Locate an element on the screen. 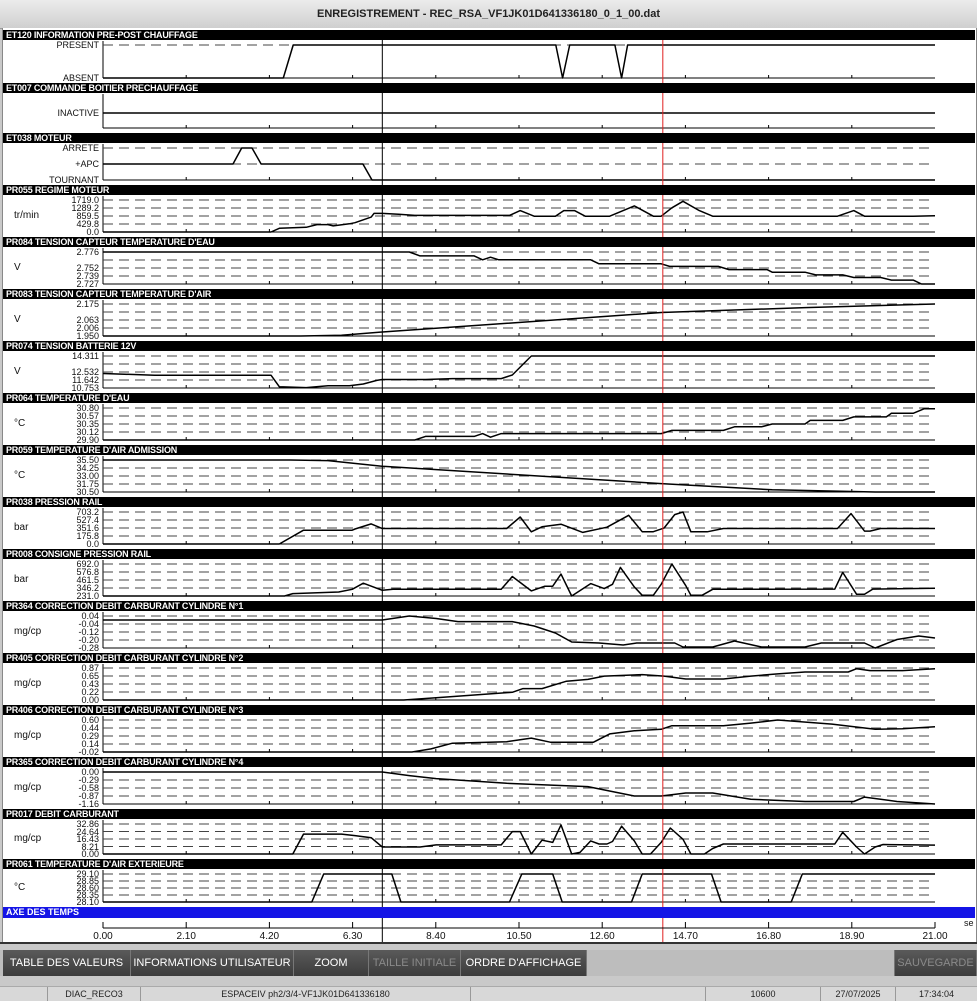 This screenshot has width=977, height=1001. y-tick-label: 2.739 is located at coordinates (87, 276).